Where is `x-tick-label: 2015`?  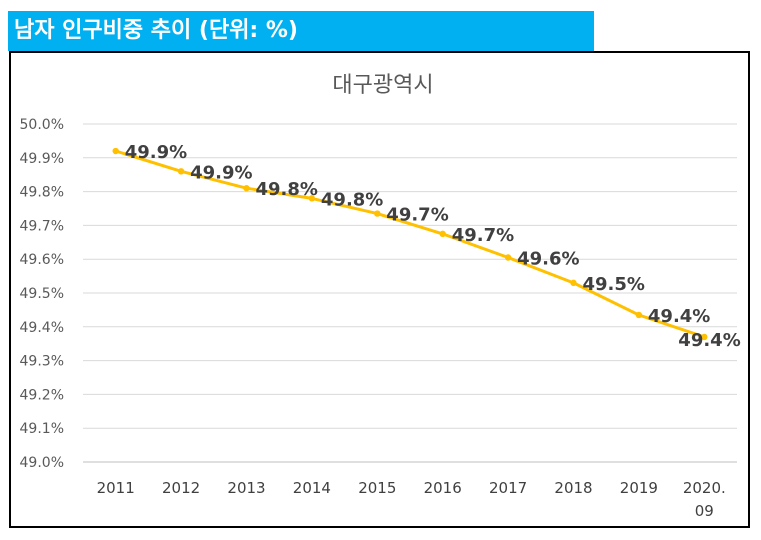 x-tick-label: 2015 is located at coordinates (377, 488).